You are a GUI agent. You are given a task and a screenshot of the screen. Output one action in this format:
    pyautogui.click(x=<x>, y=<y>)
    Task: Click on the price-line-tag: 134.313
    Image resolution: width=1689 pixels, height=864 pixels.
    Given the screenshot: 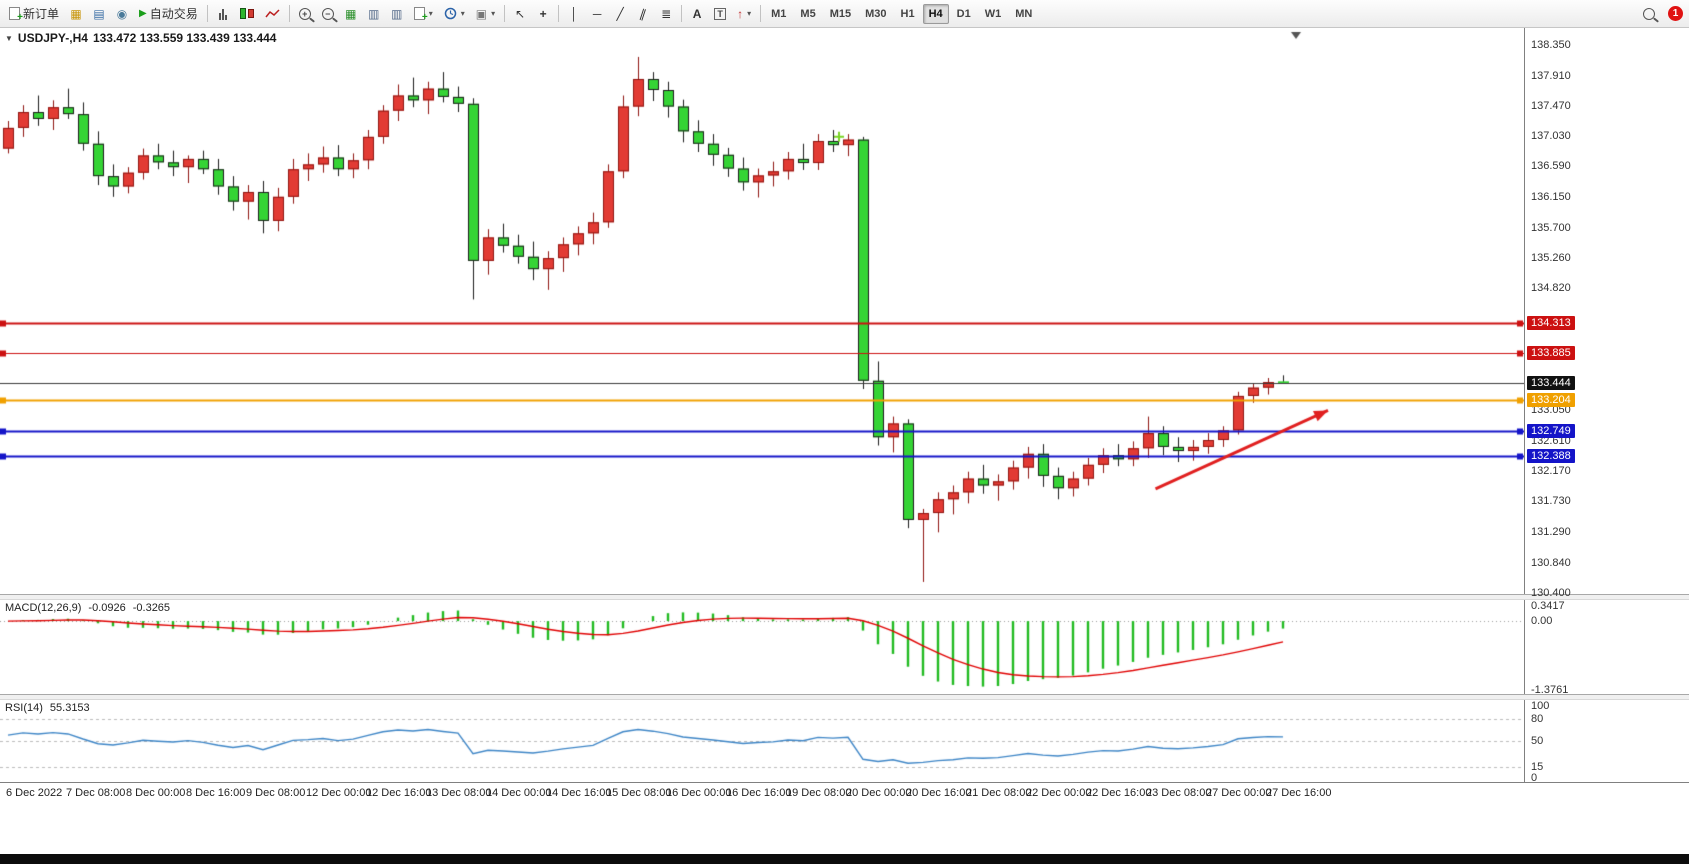 What is the action you would take?
    pyautogui.click(x=1551, y=323)
    